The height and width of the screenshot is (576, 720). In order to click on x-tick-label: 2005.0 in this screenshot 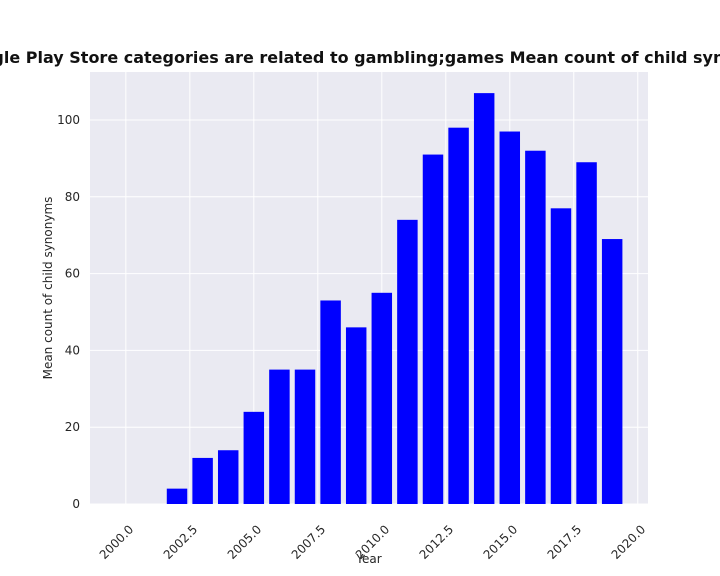, I will do `click(245, 542)`.